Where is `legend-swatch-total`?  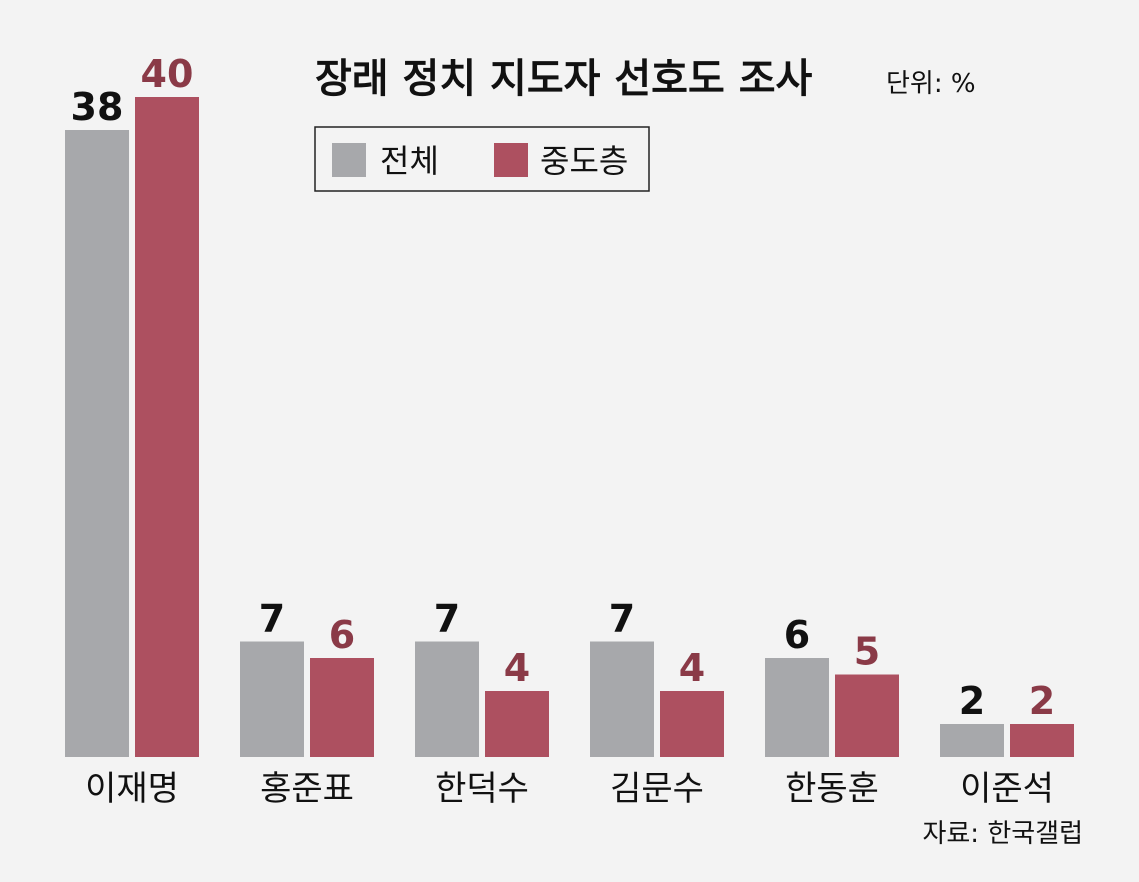
legend-swatch-total is located at coordinates (349, 160).